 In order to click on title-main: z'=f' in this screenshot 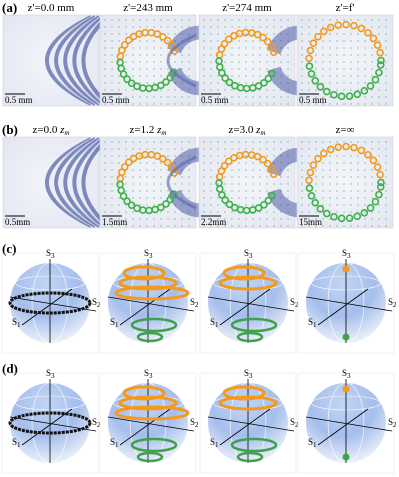, I will do `click(345, 8)`.